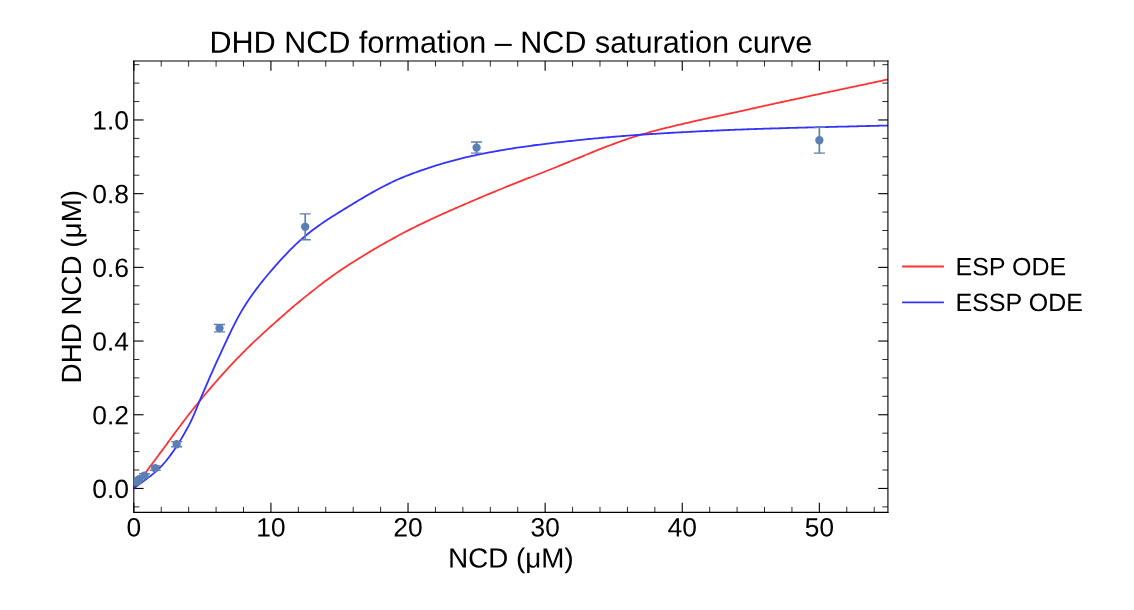 Image resolution: width=1134 pixels, height=610 pixels. What do you see at coordinates (1011, 266) in the screenshot?
I see `legend-label: ESP ODE` at bounding box center [1011, 266].